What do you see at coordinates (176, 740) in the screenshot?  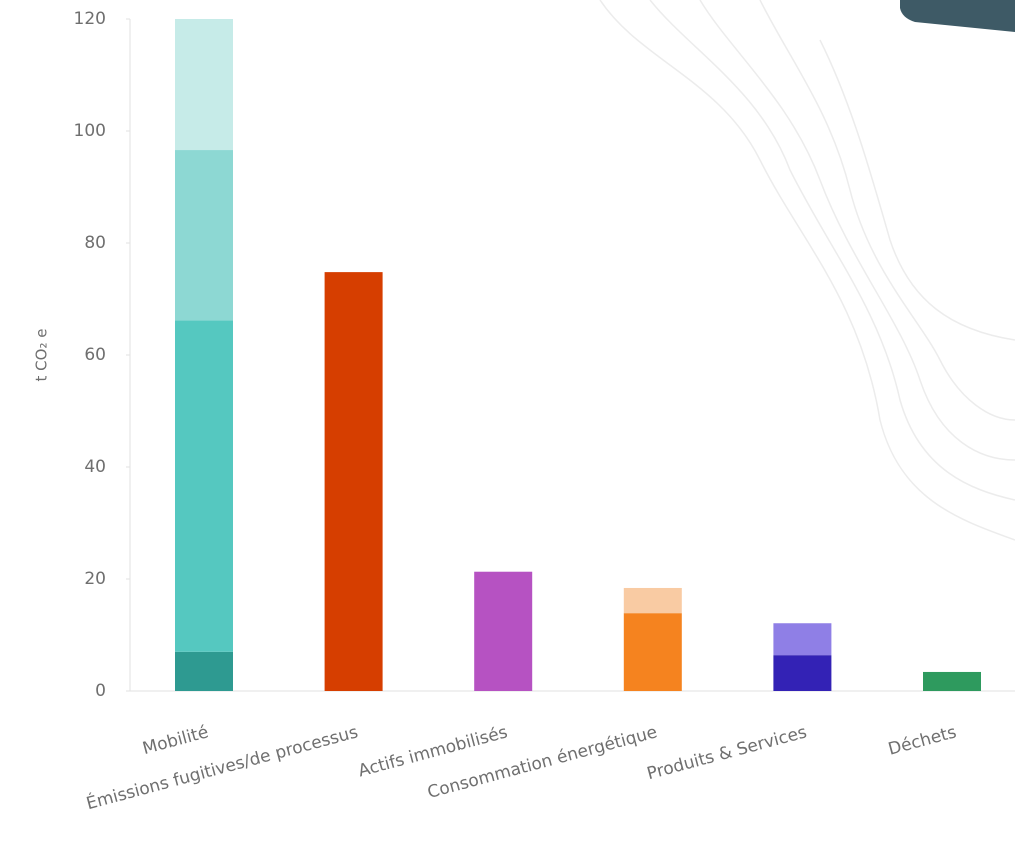 I see `x-tick-label: Mobilité` at bounding box center [176, 740].